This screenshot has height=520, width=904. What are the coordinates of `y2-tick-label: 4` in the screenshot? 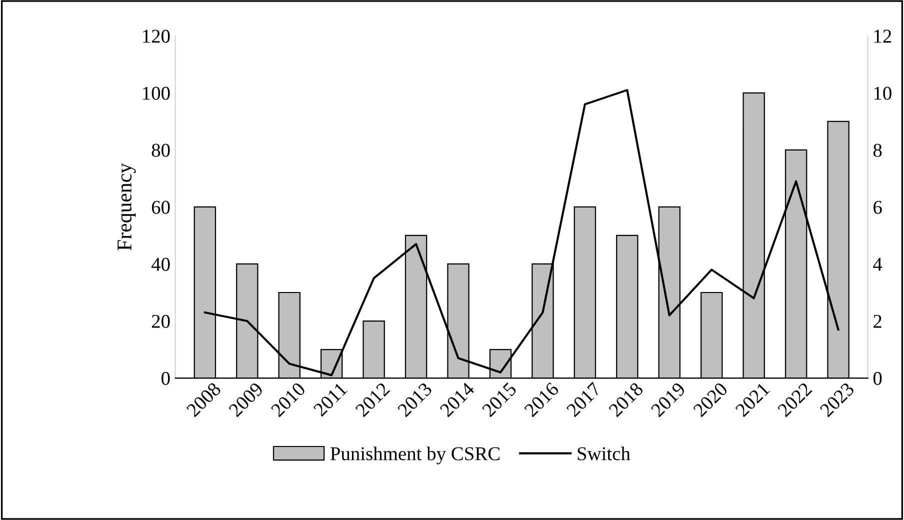 It's located at (877, 264).